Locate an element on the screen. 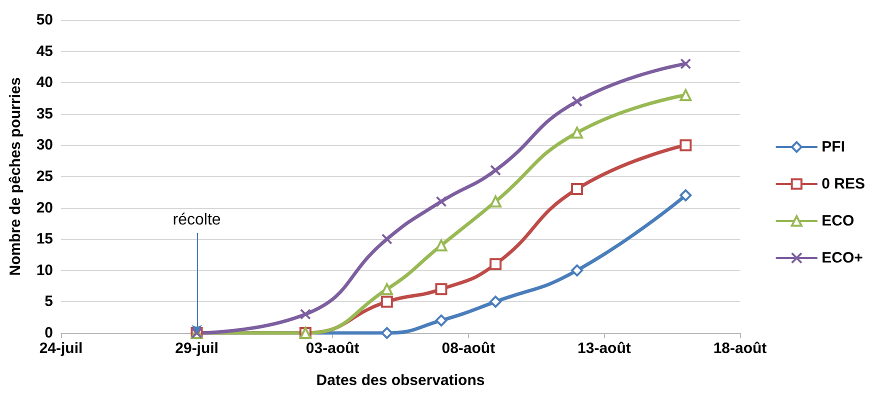 Image resolution: width=880 pixels, height=405 pixels. x-tick-label: 13-août is located at coordinates (604, 348).